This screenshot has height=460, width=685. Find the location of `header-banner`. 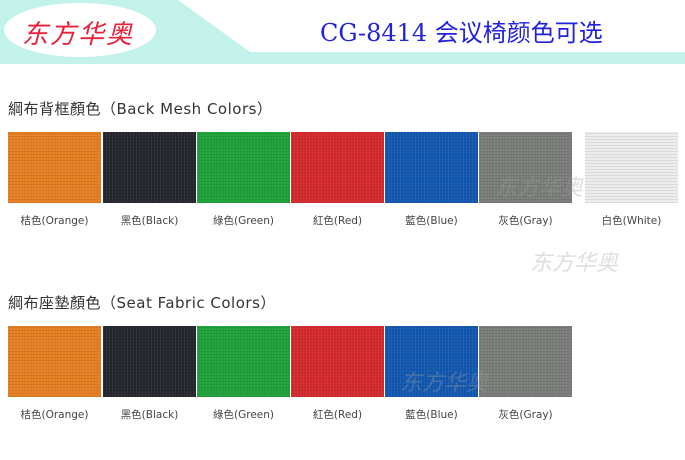

header-banner is located at coordinates (342, 32).